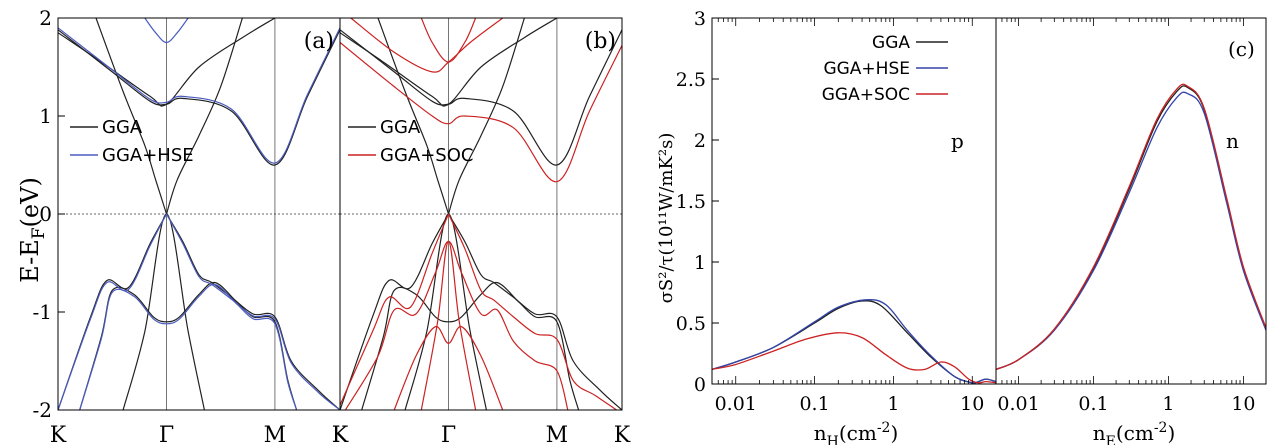 The height and width of the screenshot is (445, 1268). What do you see at coordinates (1134, 432) in the screenshot?
I see `ne-xlabel: nE(cm-2)` at bounding box center [1134, 432].